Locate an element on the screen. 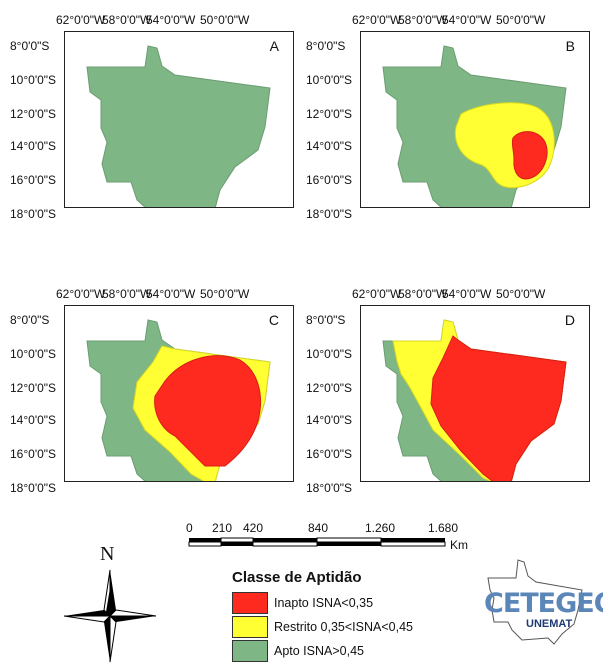 The height and width of the screenshot is (664, 603). map-panel-a: A is located at coordinates (179, 119).